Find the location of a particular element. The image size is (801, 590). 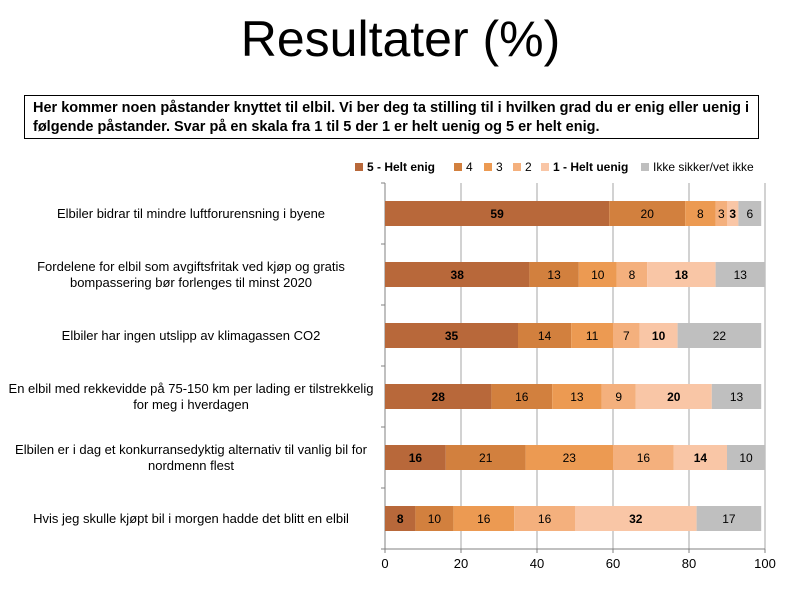

x-tick-label: 100 is located at coordinates (765, 563).